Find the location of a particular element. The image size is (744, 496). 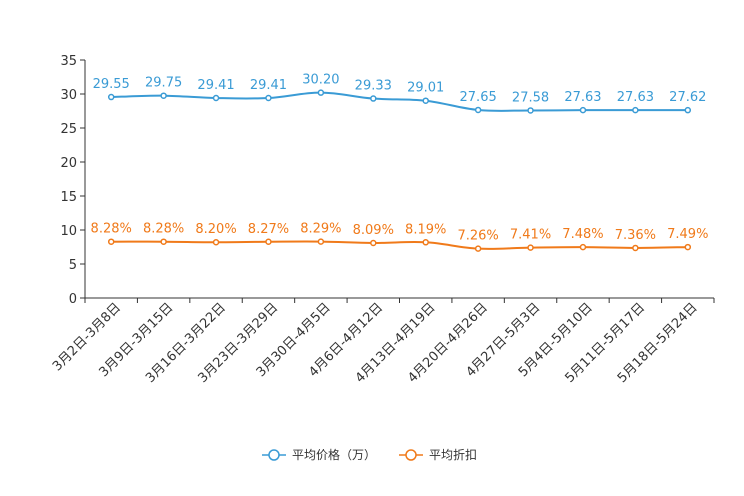

data-label: 8.09% is located at coordinates (373, 230).